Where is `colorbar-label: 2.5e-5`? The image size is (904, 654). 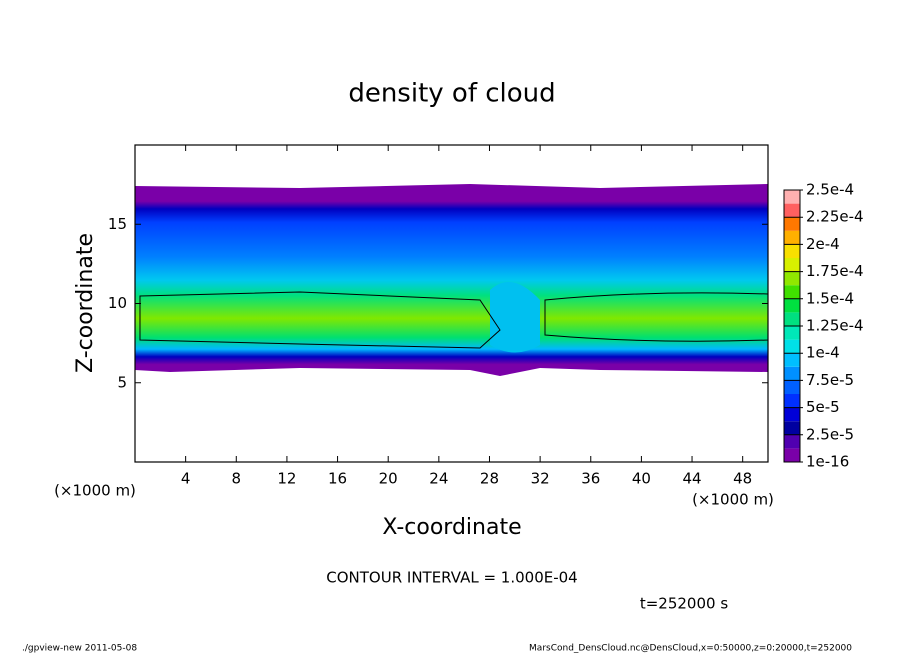
colorbar-label: 2.5e-5 is located at coordinates (830, 434).